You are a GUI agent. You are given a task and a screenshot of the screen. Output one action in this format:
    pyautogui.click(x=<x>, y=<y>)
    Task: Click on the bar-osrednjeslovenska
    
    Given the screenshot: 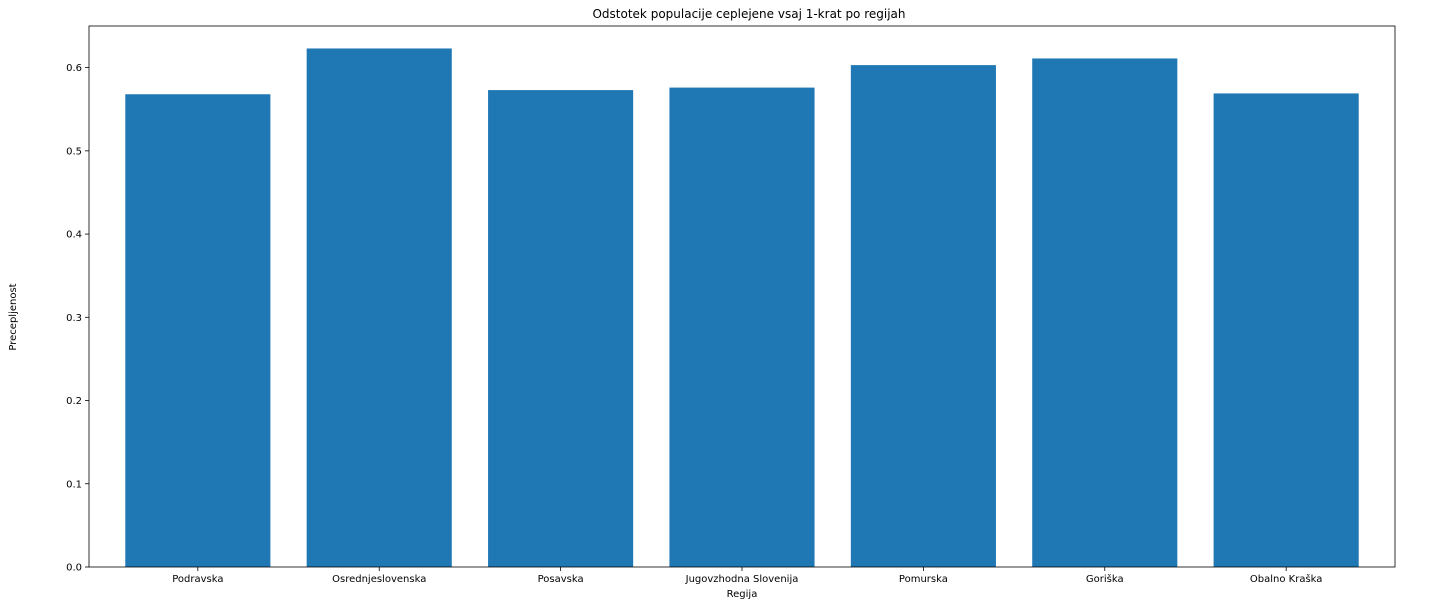 What is the action you would take?
    pyautogui.click(x=379, y=308)
    